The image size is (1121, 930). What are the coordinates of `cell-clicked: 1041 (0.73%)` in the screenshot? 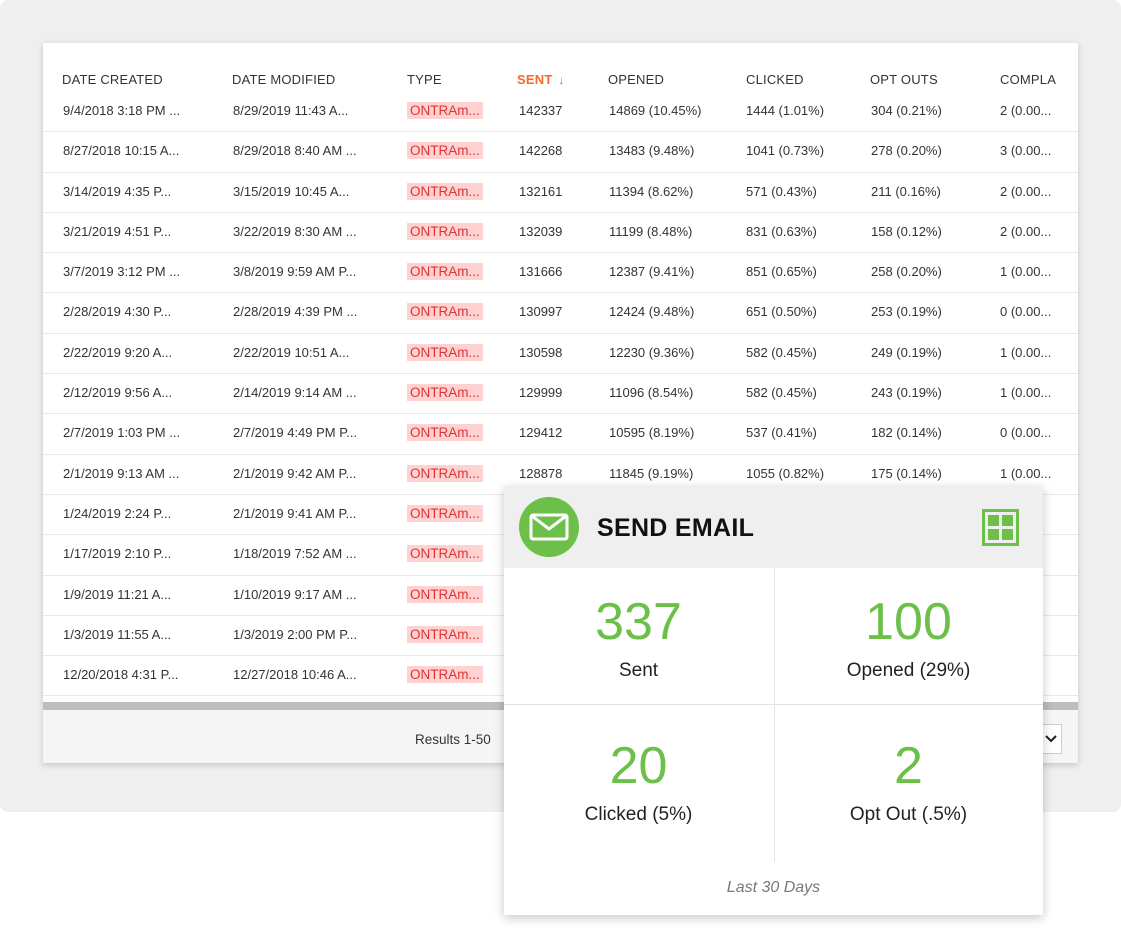 It's located at (785, 151).